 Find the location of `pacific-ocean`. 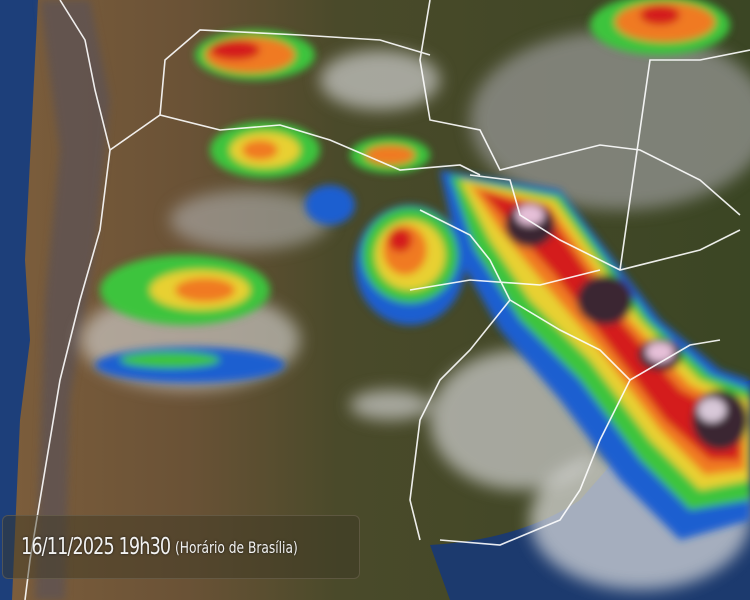

pacific-ocean is located at coordinates (19, 300).